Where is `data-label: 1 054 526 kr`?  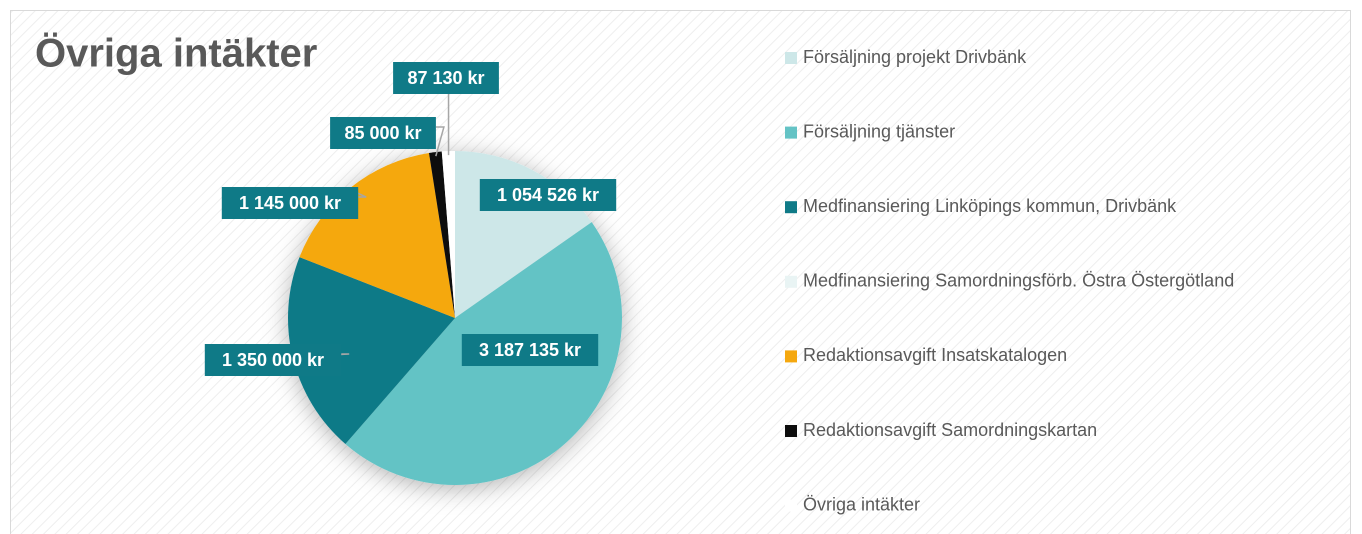
data-label: 1 054 526 kr is located at coordinates (548, 195).